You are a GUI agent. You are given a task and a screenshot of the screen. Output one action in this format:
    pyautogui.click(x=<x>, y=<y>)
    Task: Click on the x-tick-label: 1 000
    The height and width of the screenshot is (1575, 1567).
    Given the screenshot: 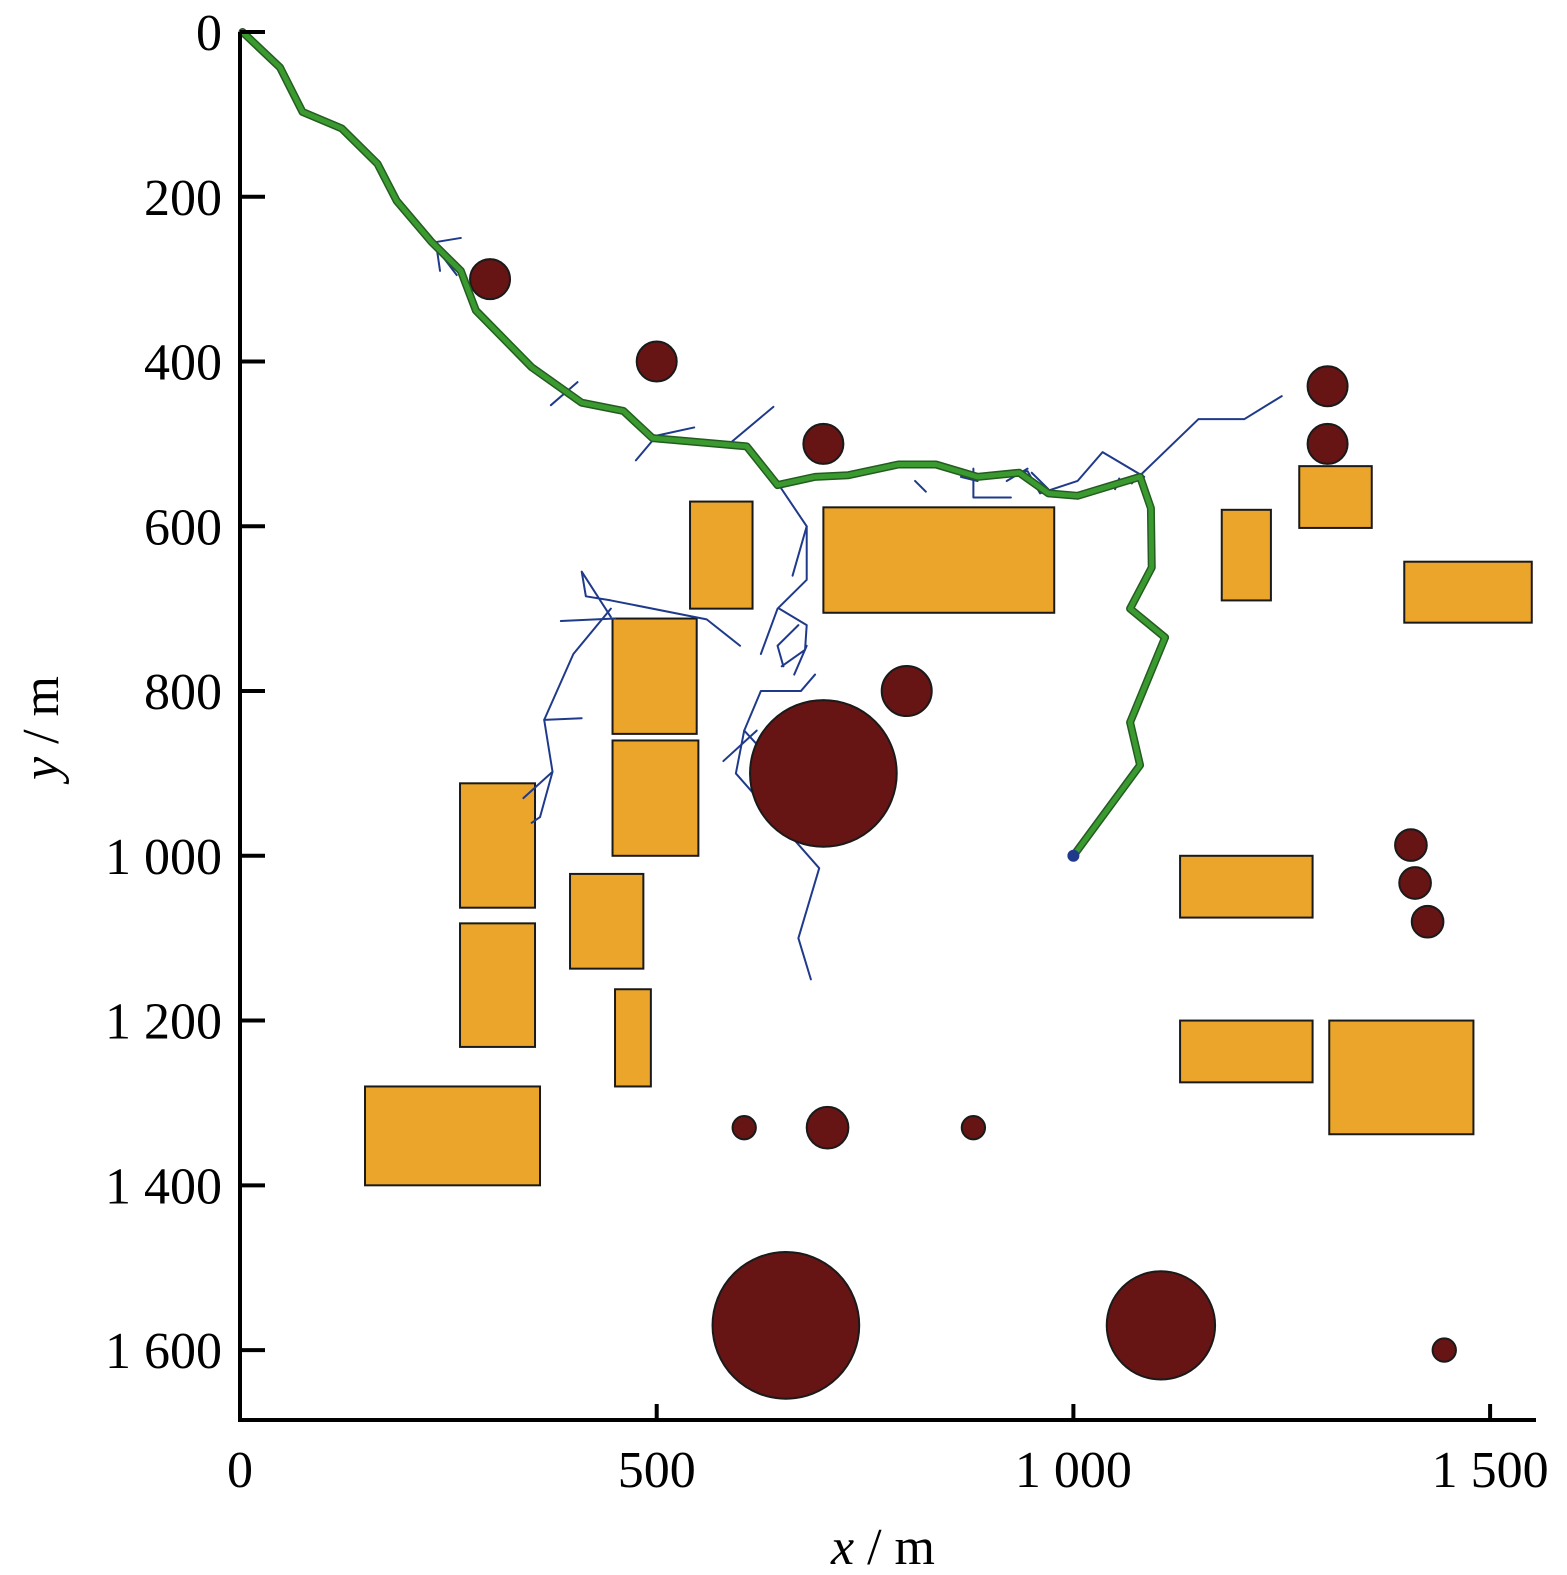 What is the action you would take?
    pyautogui.click(x=1073, y=1470)
    